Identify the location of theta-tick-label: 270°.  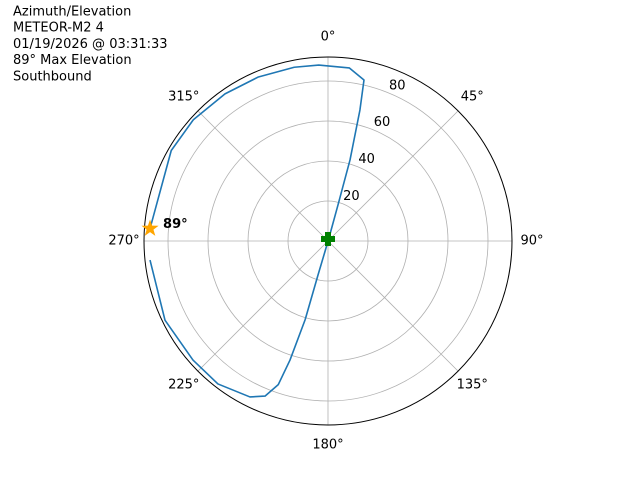
(123, 241).